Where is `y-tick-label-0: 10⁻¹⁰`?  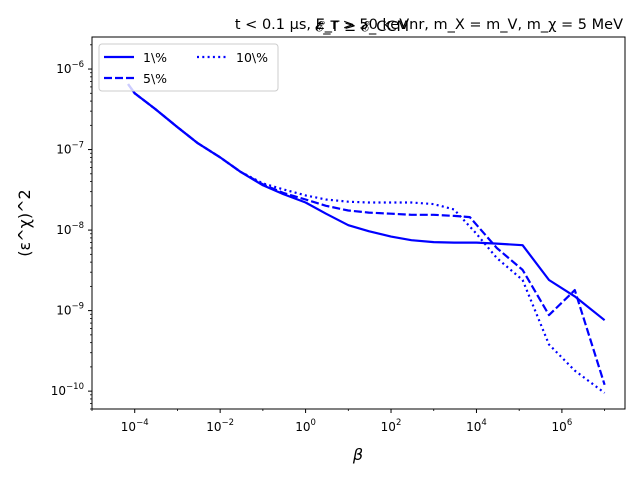 y-tick-label-0: 10⁻¹⁰ is located at coordinates (67, 390).